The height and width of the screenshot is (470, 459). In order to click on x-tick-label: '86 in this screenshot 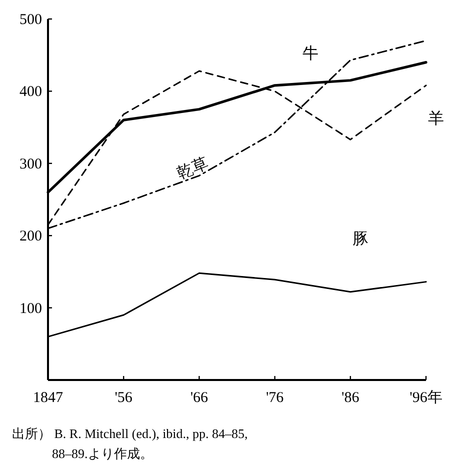, I will do `click(351, 398)`.